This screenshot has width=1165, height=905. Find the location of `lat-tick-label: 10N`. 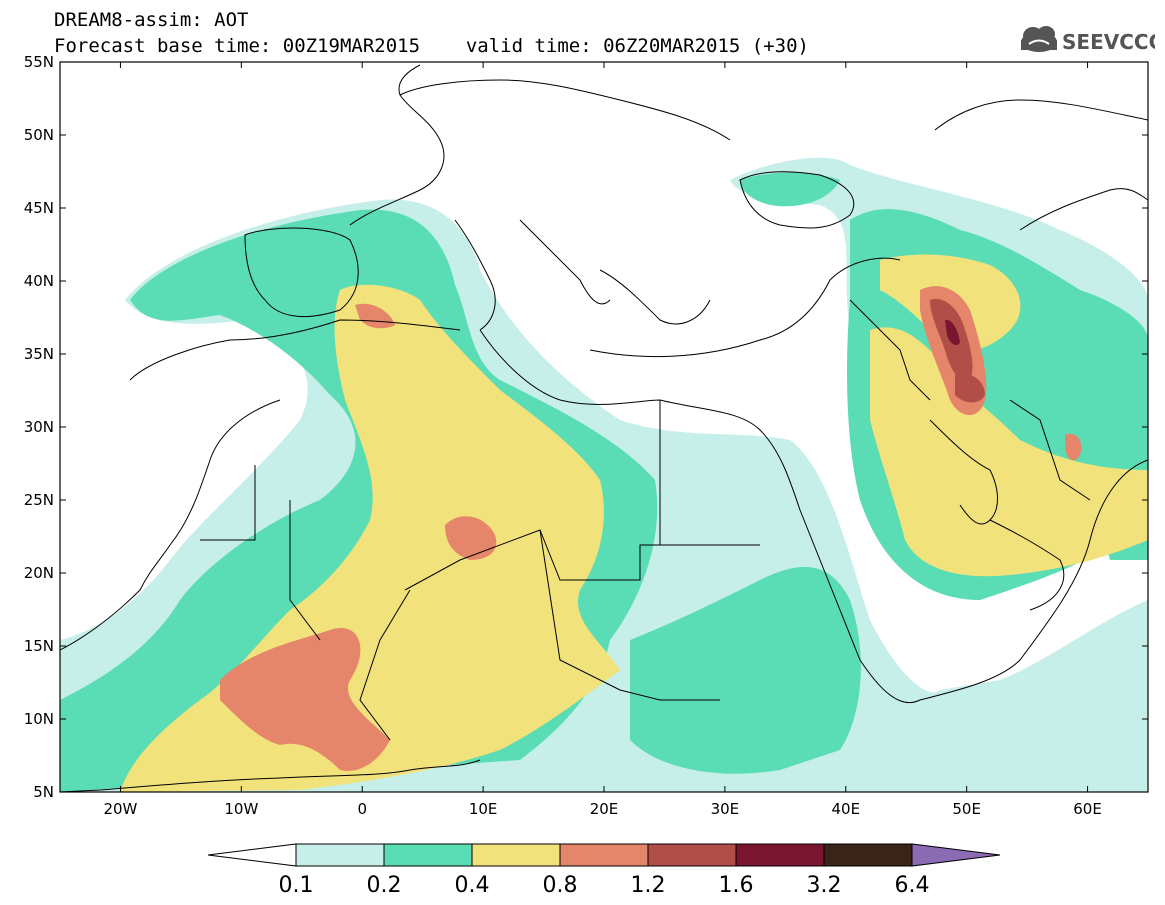

lat-tick-label: 10N is located at coordinates (39, 719).